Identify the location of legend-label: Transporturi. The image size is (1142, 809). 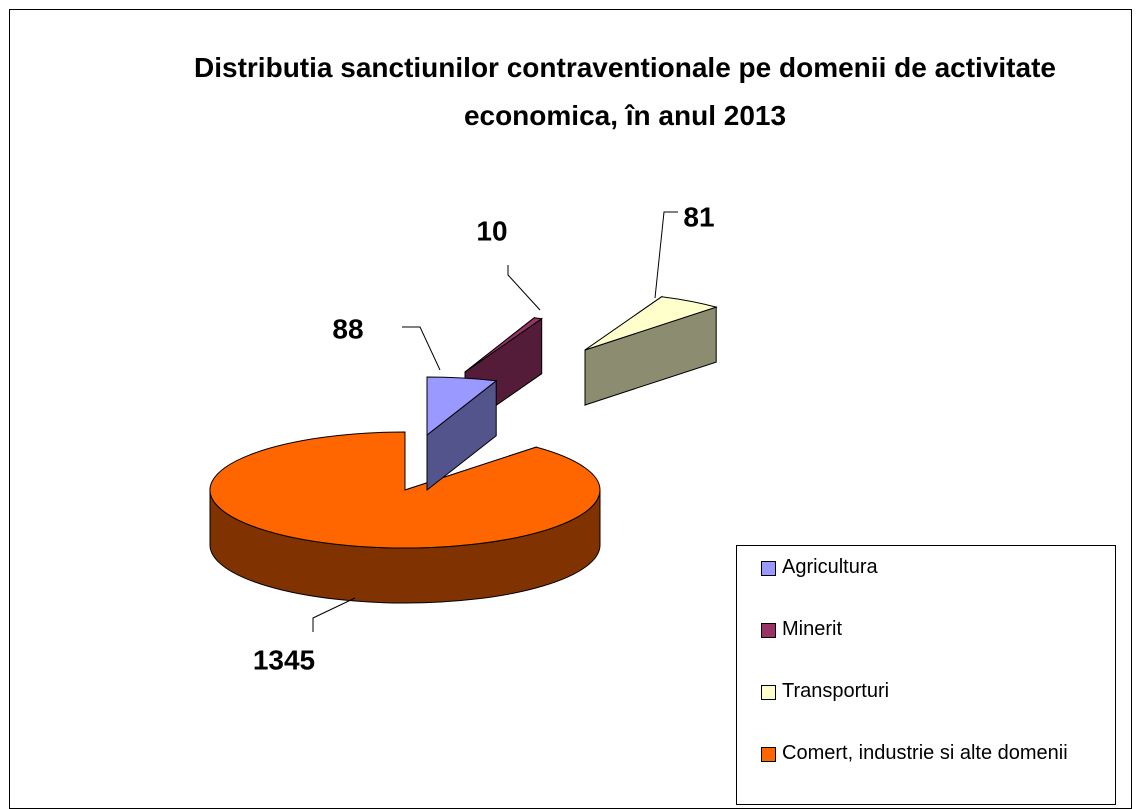
(836, 691).